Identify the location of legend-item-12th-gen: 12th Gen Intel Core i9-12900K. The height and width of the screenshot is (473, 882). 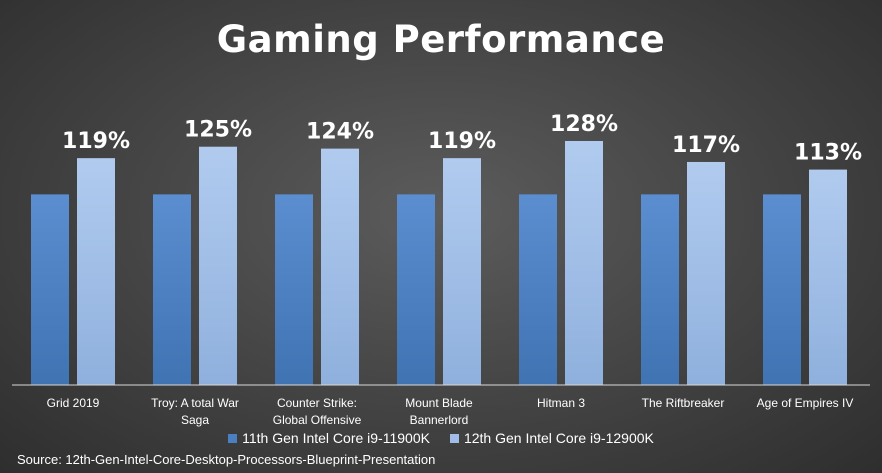
(551, 438).